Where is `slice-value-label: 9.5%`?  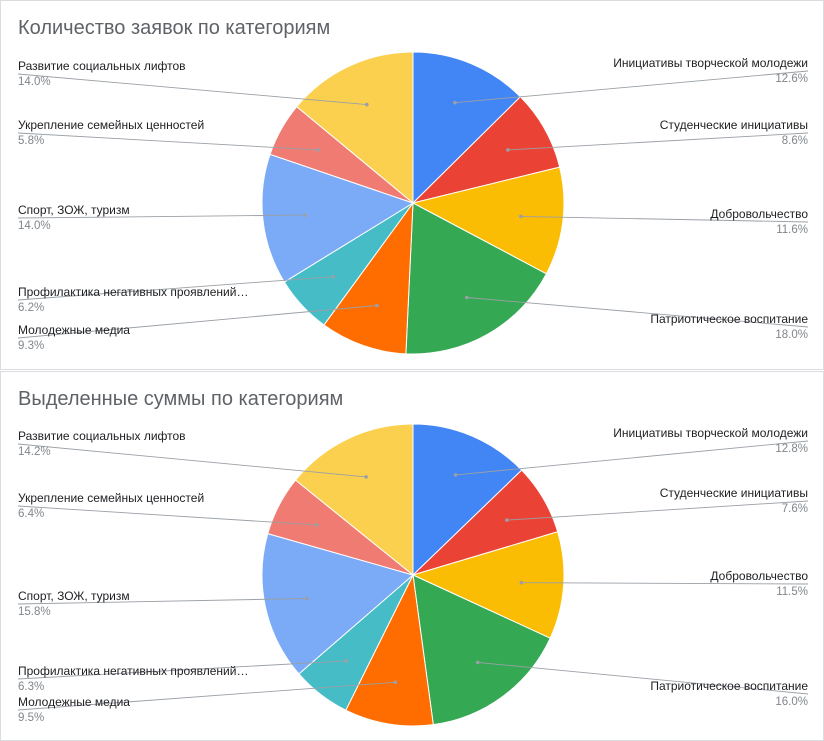
slice-value-label: 9.5% is located at coordinates (31, 718).